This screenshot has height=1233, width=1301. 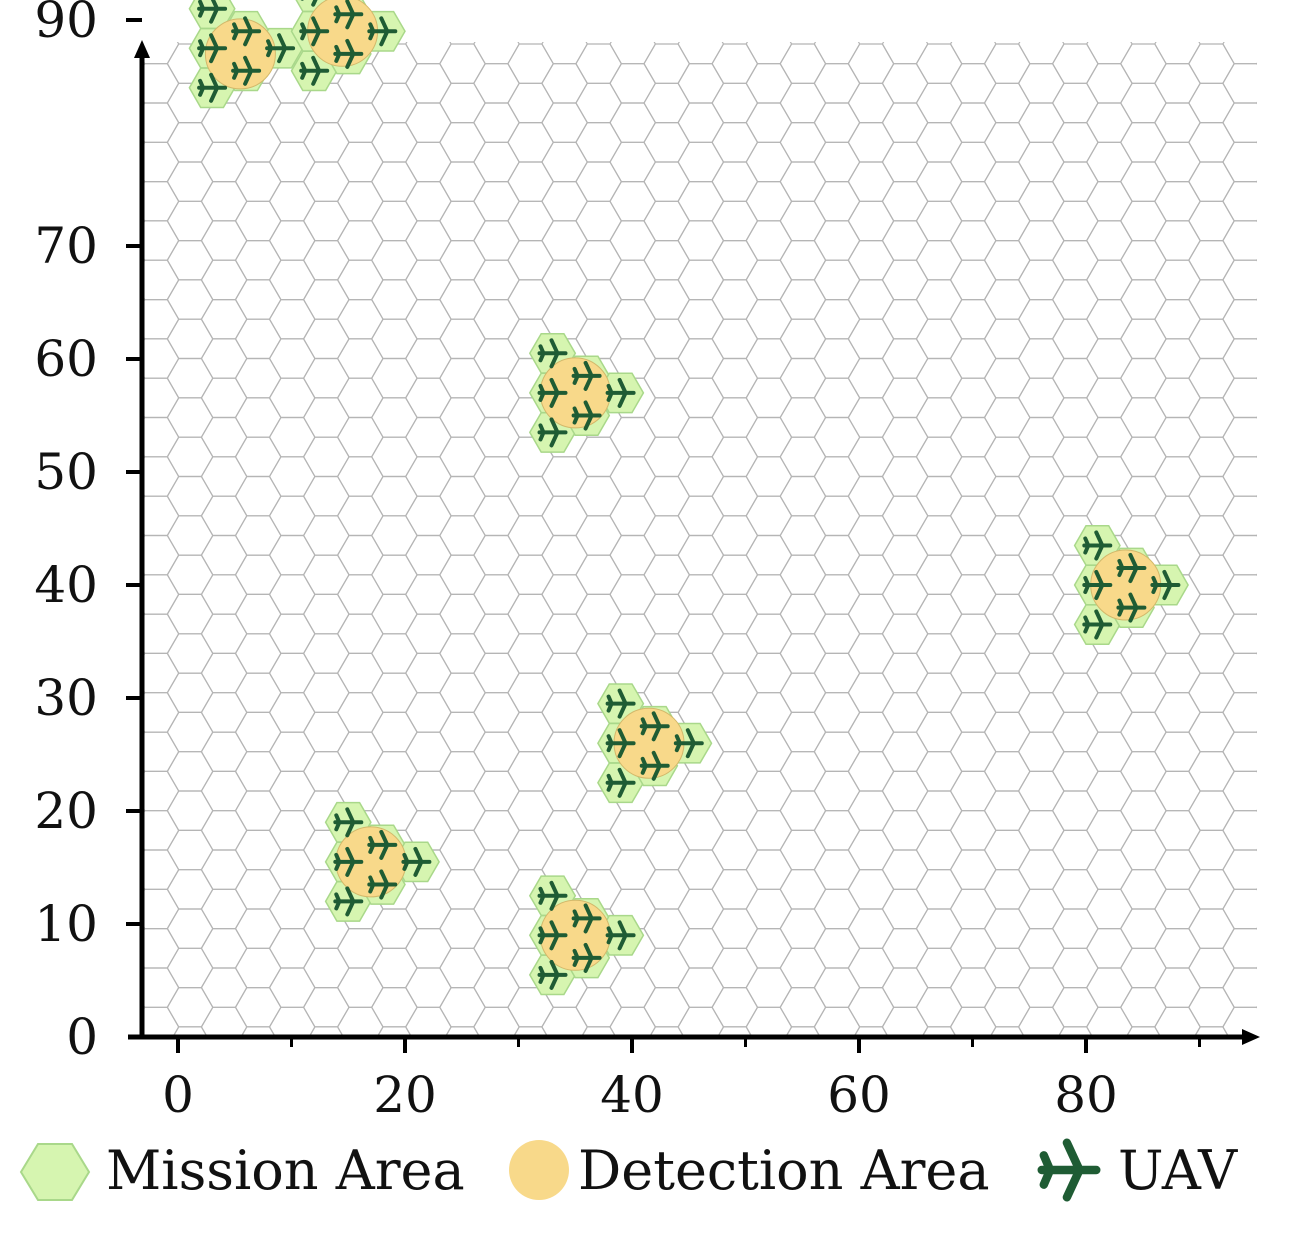 What do you see at coordinates (55, 1172) in the screenshot?
I see `legend-mission-swatch` at bounding box center [55, 1172].